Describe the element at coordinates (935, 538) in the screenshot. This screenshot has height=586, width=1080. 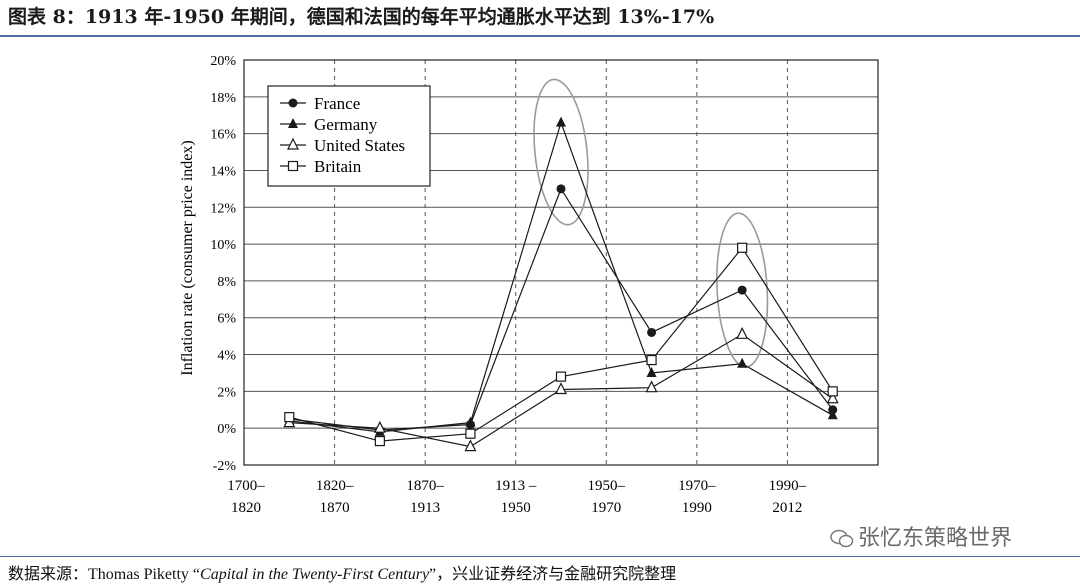
I see `watermark-text: 张忆东策略世界` at that location.